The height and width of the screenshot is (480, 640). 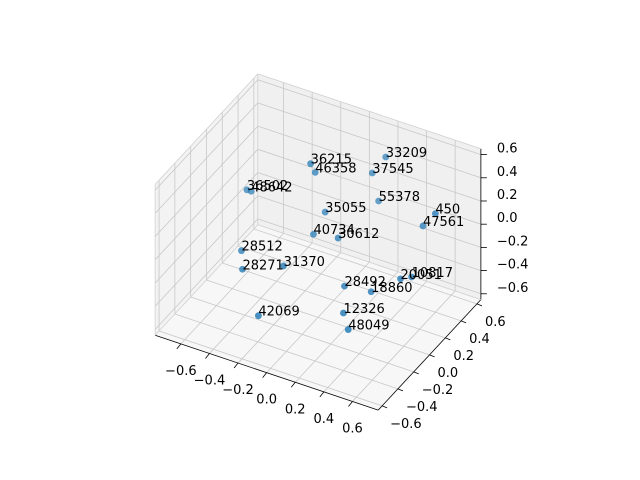 I want to click on y-tick-label: 0.6, so click(x=495, y=322).